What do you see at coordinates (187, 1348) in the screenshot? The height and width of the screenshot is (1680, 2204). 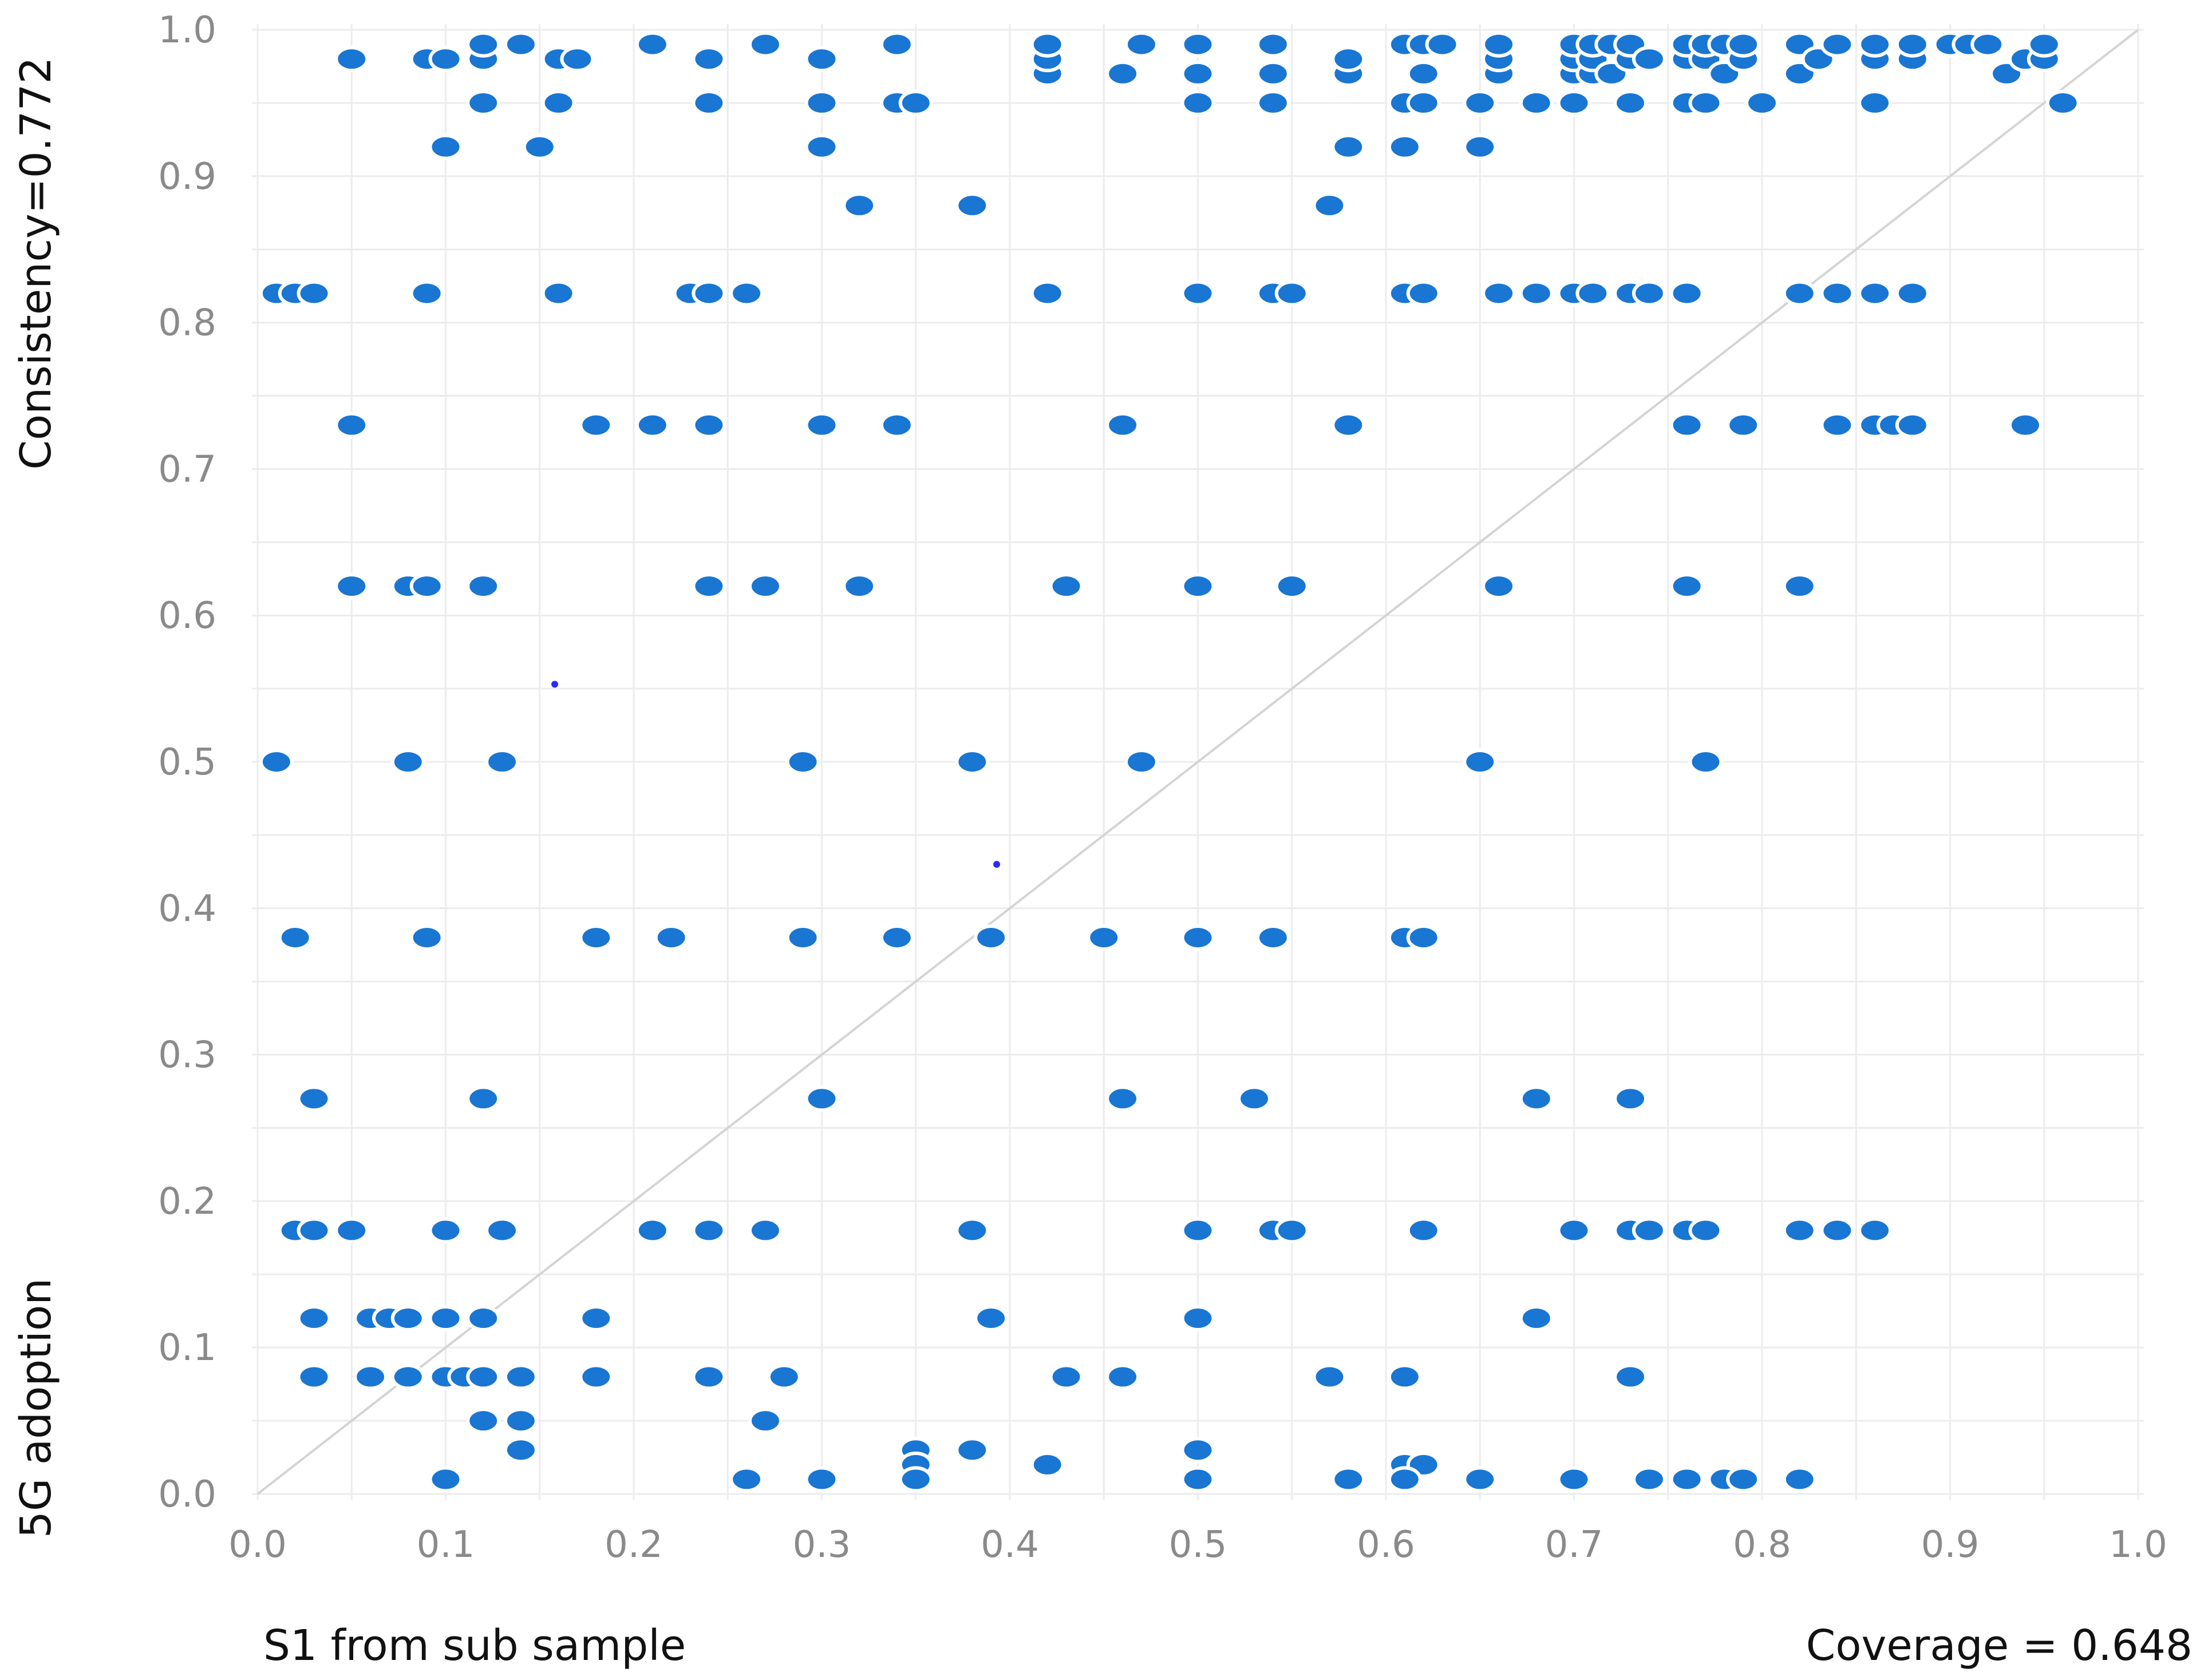 I see `y-tick-label: 0.1` at bounding box center [187, 1348].